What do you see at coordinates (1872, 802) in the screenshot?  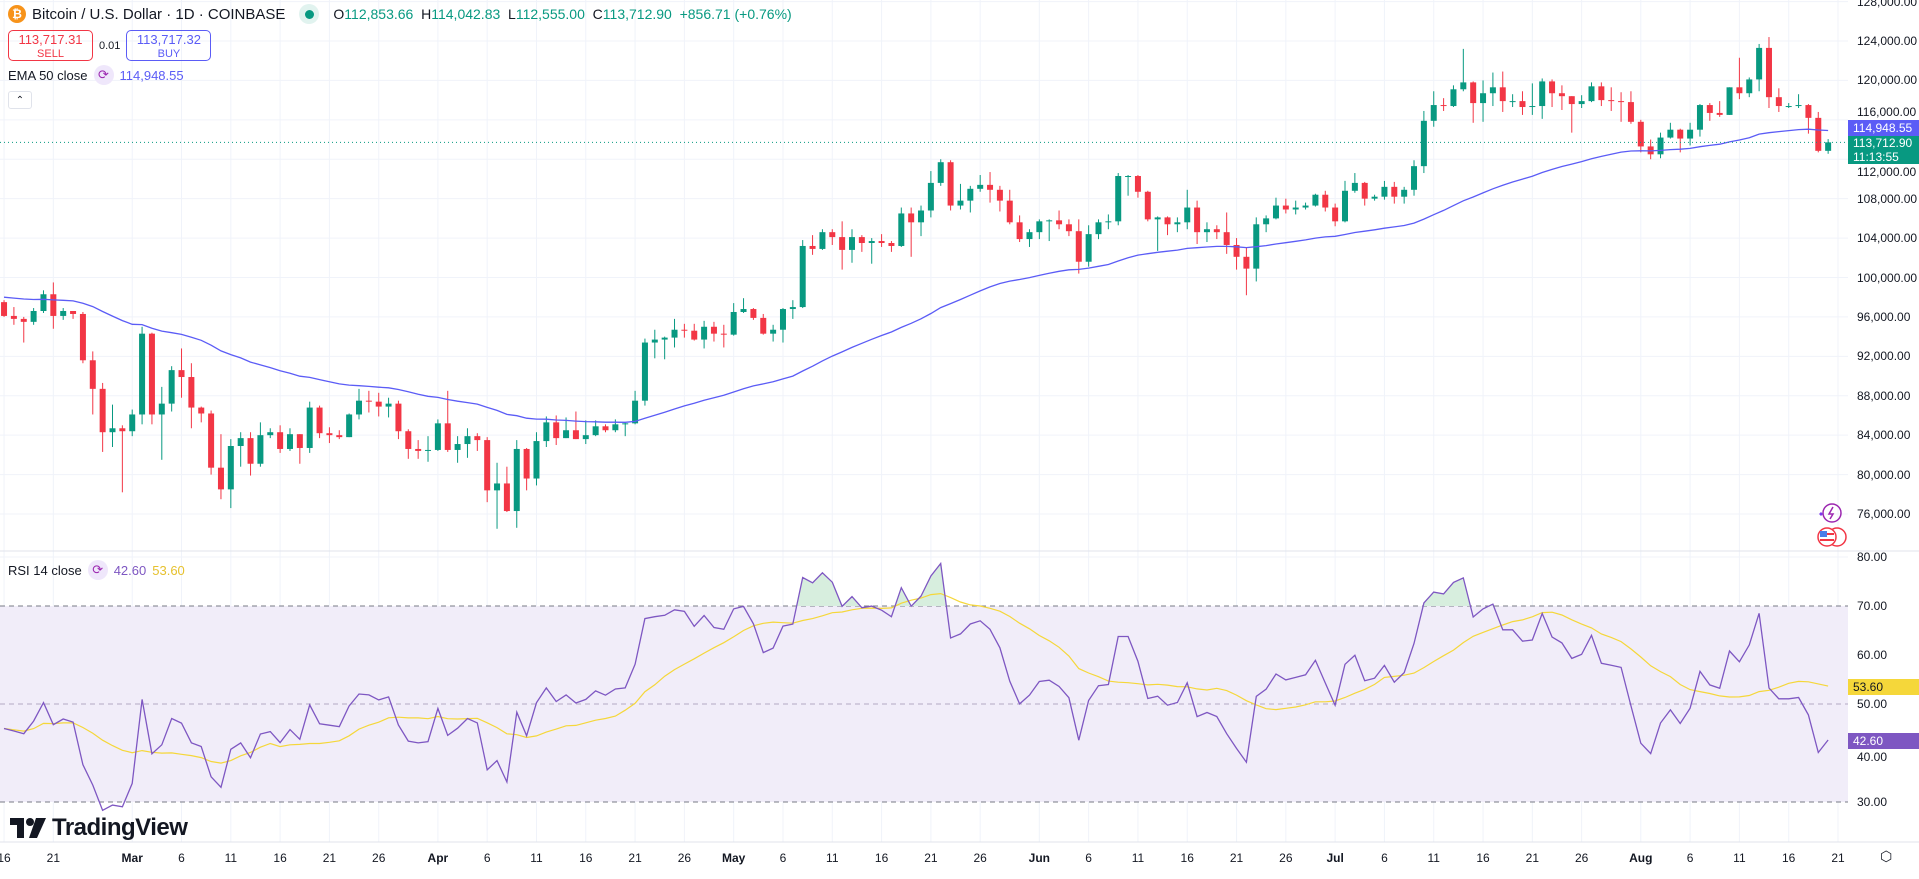 I see `rsi-axis-label: 30.00` at bounding box center [1872, 802].